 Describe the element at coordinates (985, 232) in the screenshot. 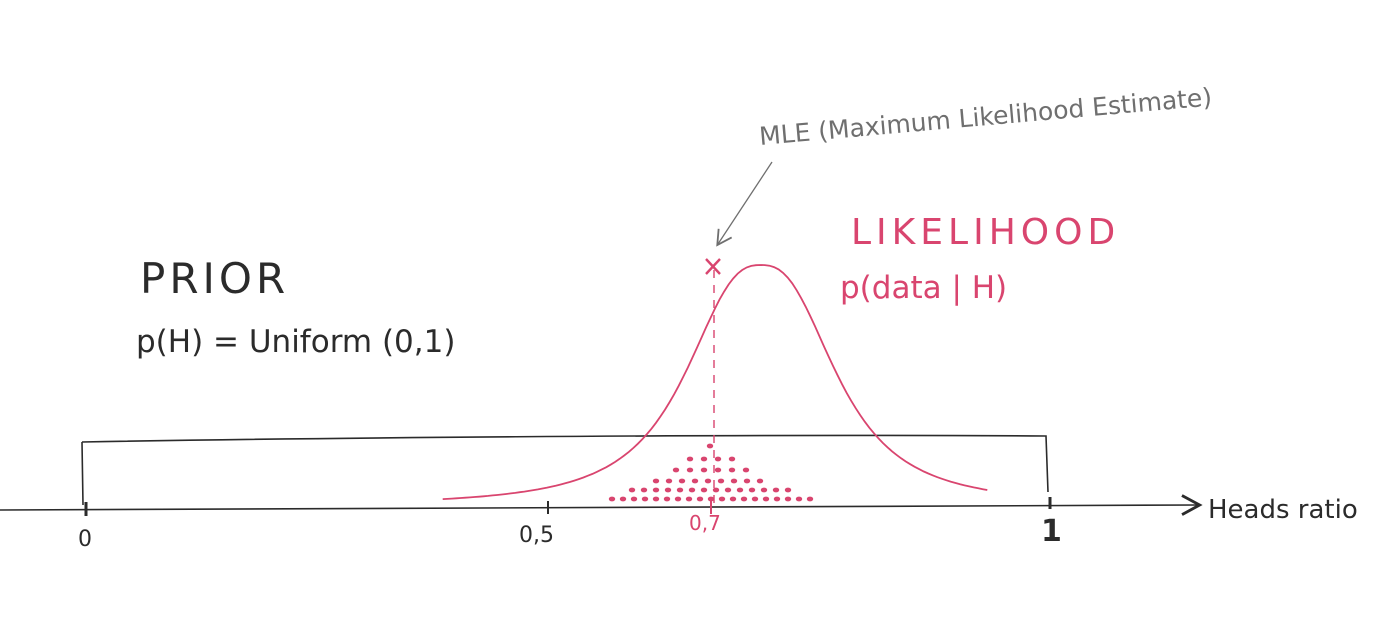

I see `likelihood-title: LIKELIHOOD` at that location.